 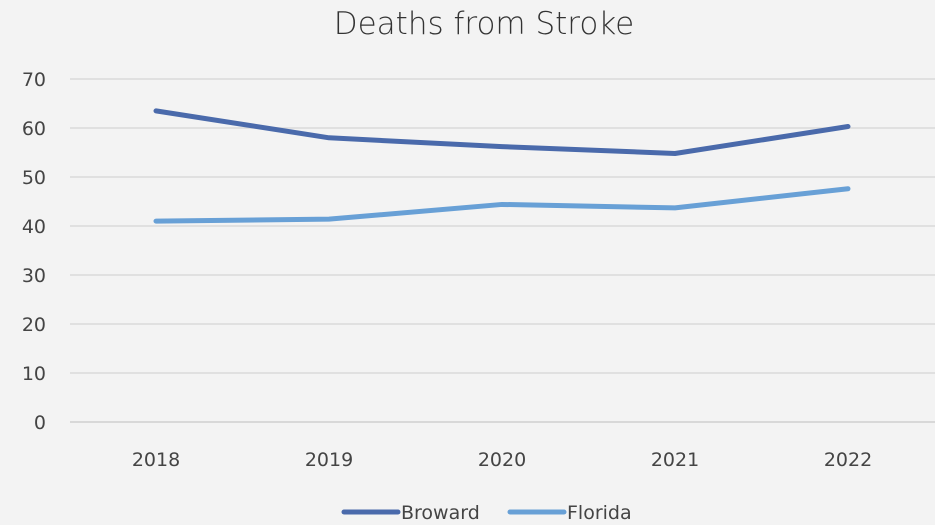 I want to click on x-axis-ticks: 2018 2019 2020 2021 2022, so click(x=502, y=460).